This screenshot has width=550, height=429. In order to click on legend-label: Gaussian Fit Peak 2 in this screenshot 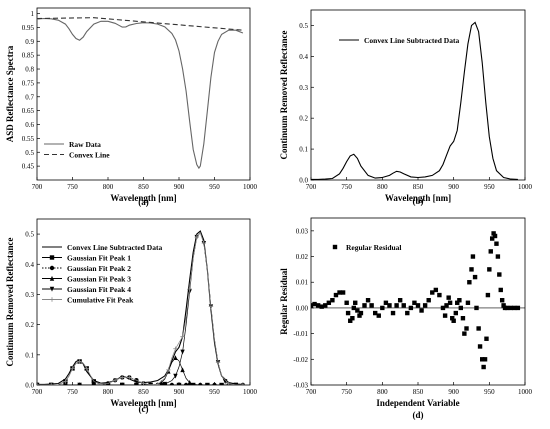, I will do `click(99, 268)`.